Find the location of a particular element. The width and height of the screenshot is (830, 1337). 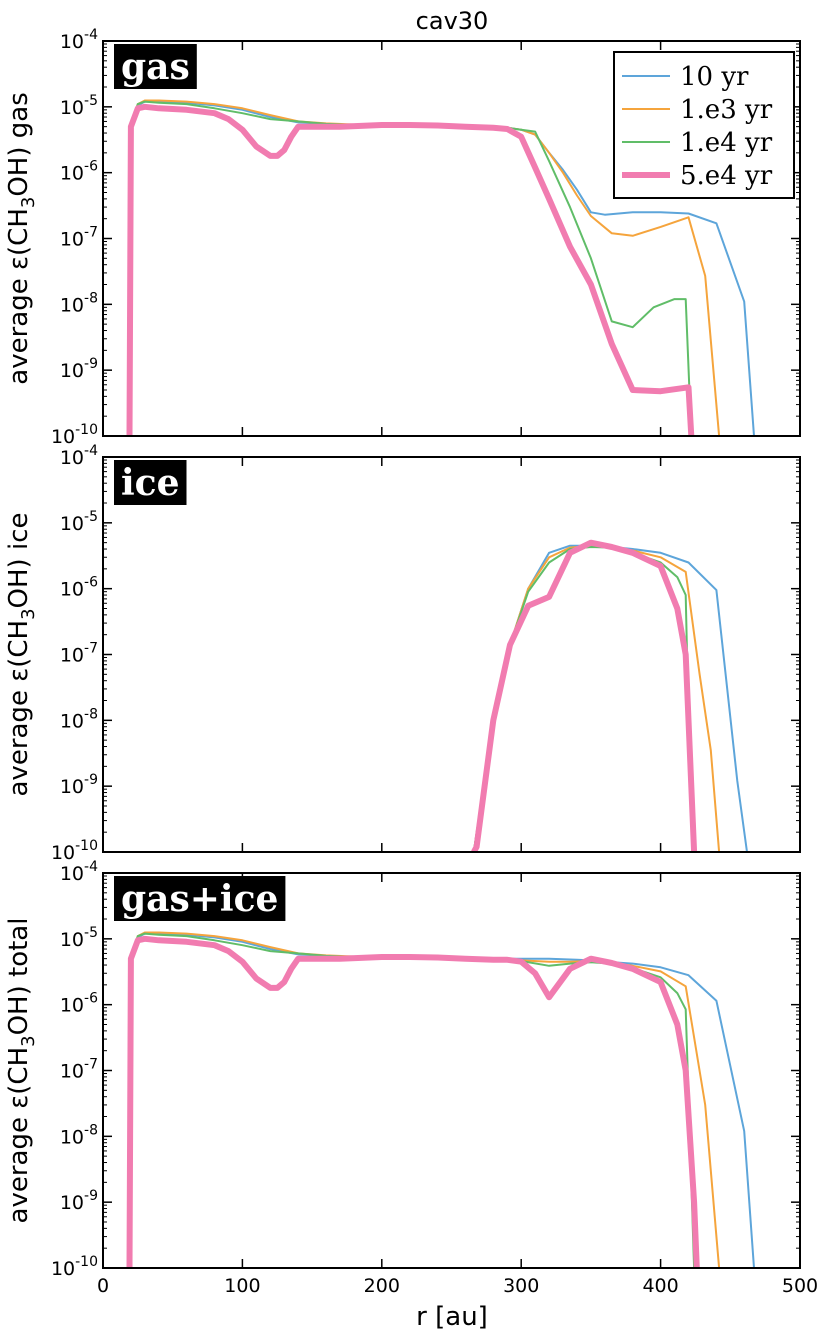

legend: 10 yr1.e3 yr1.e4 yr5.e4 yr is located at coordinates (704, 125).